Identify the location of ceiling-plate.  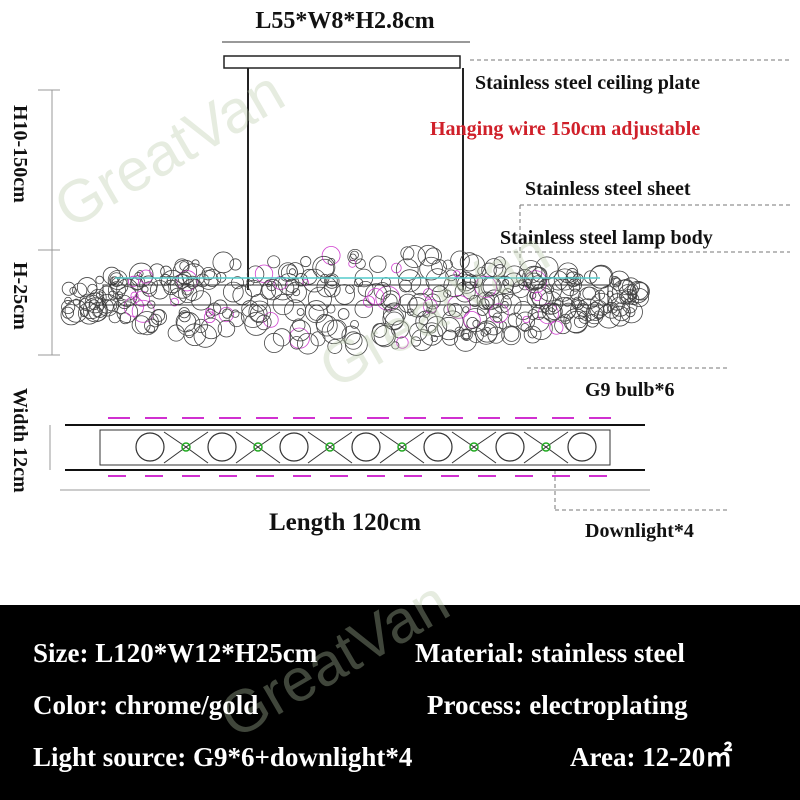
(342, 62).